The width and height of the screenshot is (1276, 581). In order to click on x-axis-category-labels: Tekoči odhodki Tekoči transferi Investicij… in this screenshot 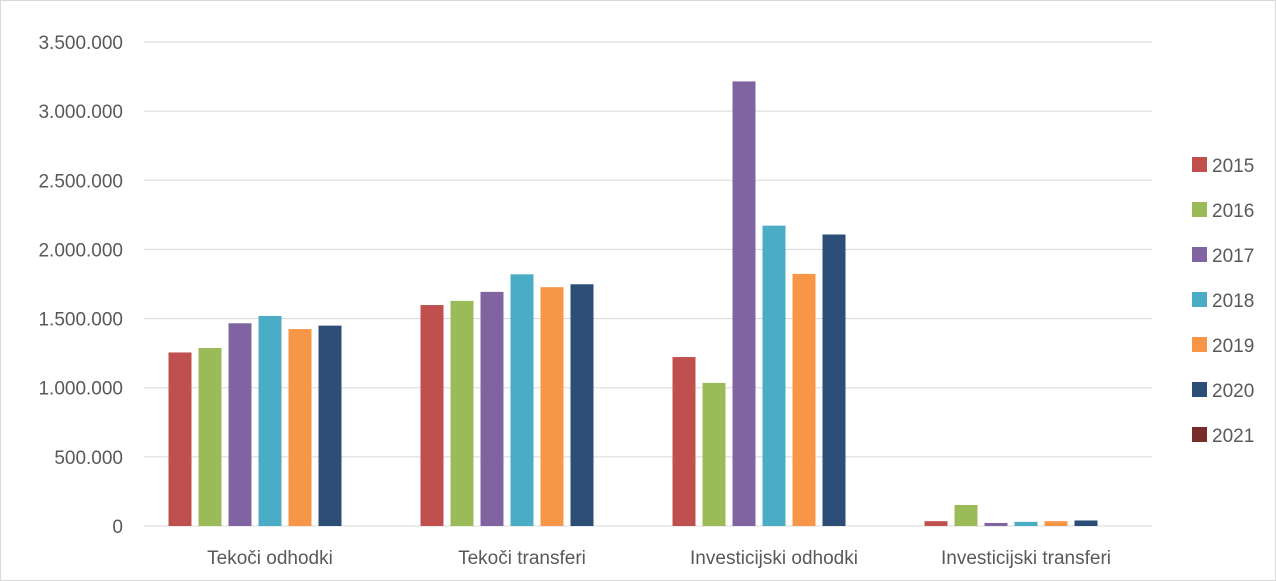, I will do `click(659, 558)`.